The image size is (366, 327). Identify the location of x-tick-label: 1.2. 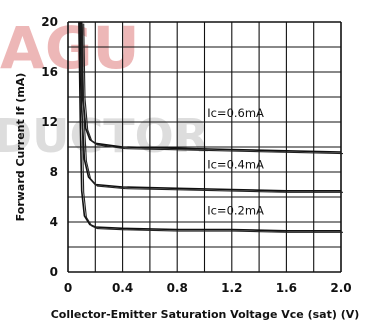
(231, 288).